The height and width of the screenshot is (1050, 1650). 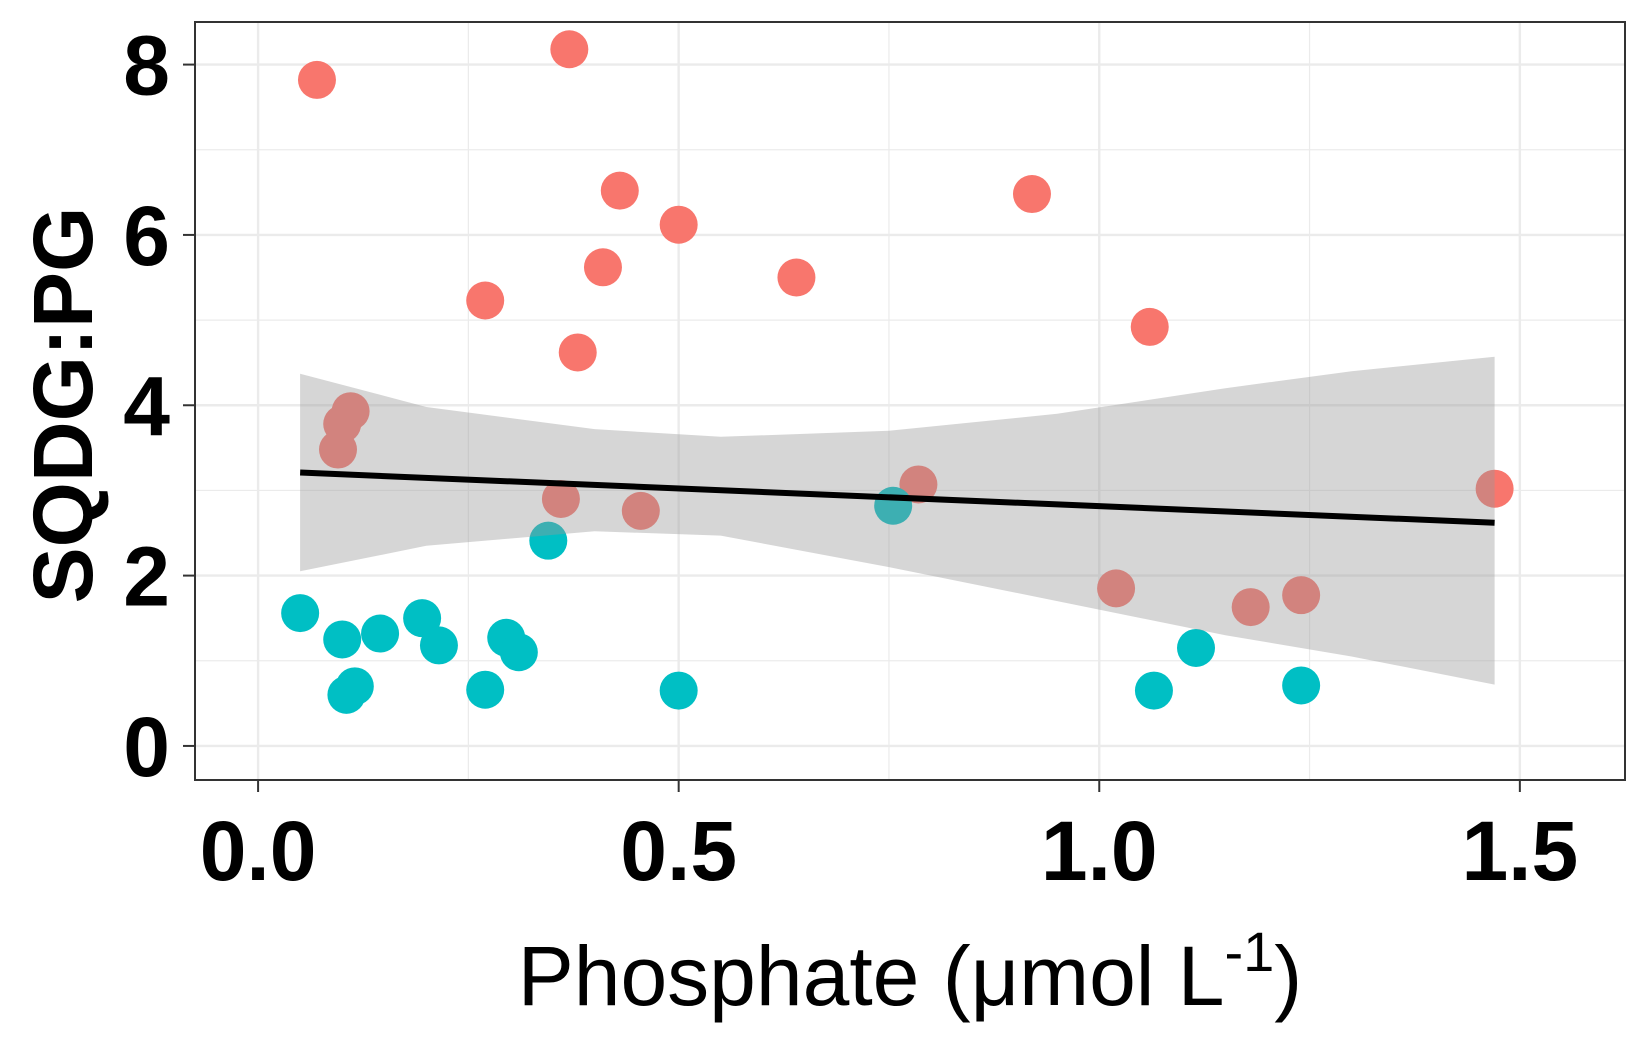 I want to click on regression-line, so click(x=897, y=497).